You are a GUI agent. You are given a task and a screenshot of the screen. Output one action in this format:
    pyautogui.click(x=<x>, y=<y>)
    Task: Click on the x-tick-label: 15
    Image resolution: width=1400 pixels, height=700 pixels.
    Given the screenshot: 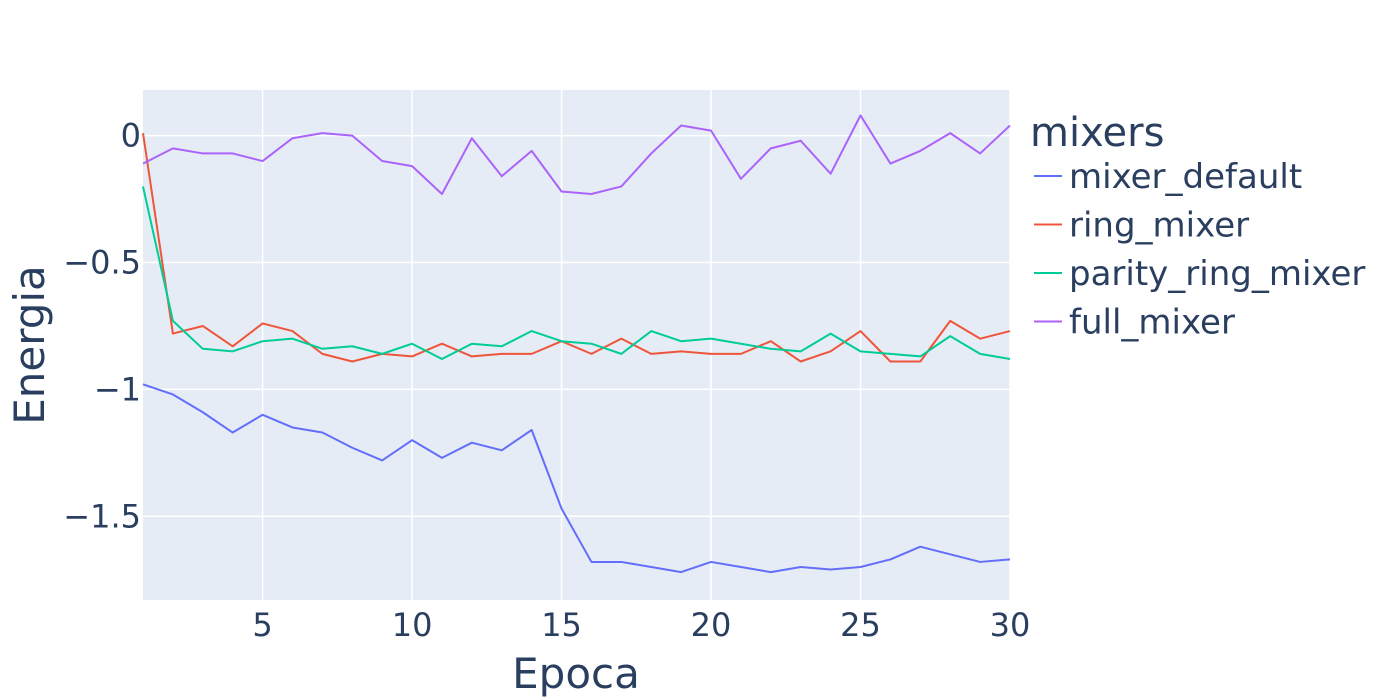 What is the action you would take?
    pyautogui.click(x=561, y=625)
    